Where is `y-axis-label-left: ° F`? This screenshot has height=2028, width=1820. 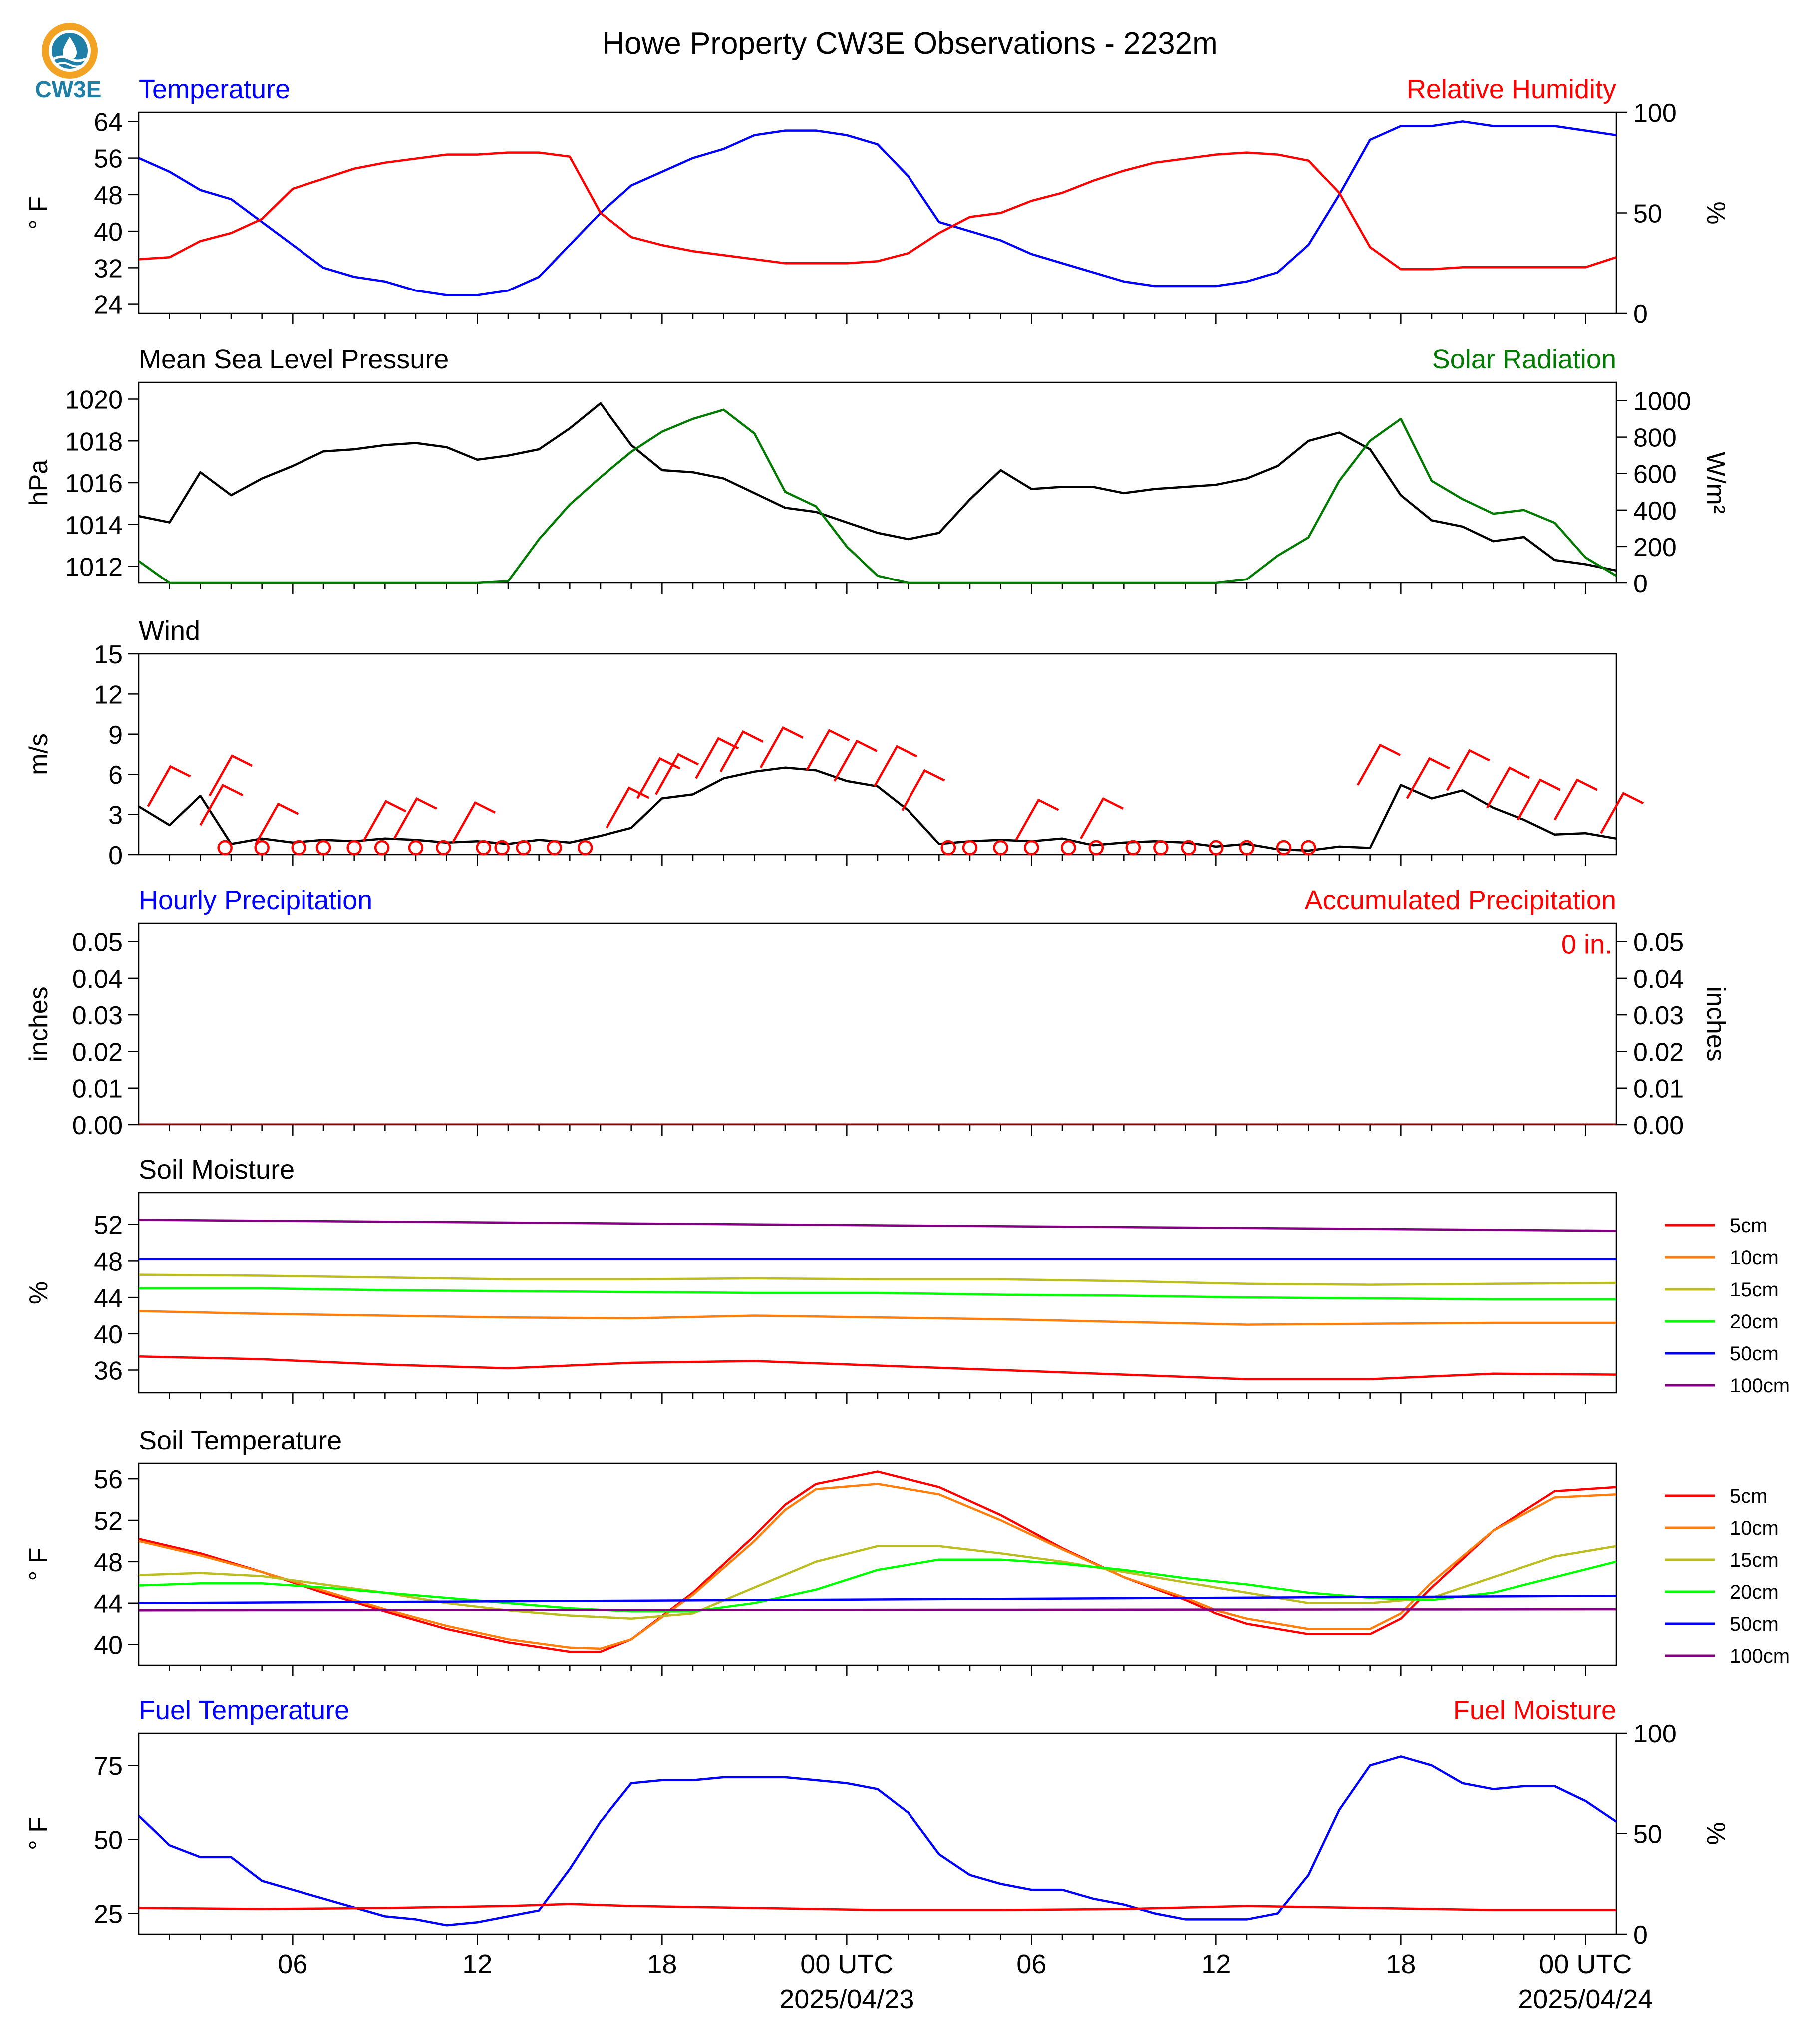 y-axis-label-left: ° F is located at coordinates (38, 1833).